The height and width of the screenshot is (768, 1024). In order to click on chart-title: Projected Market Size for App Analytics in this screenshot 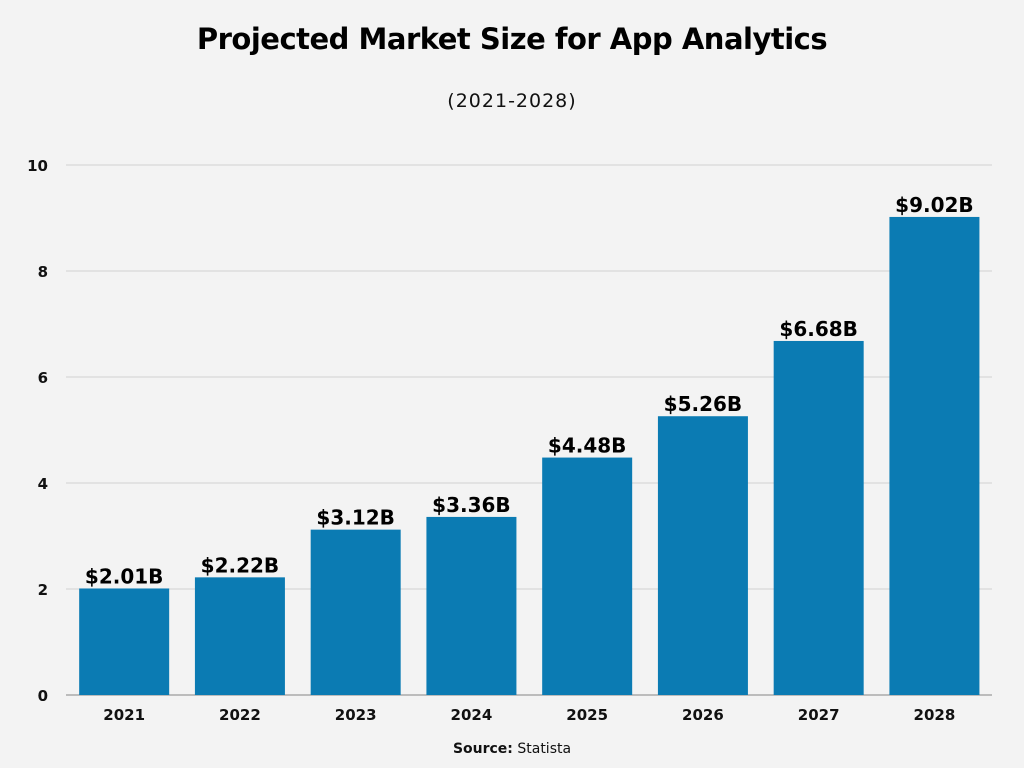, I will do `click(512, 39)`.